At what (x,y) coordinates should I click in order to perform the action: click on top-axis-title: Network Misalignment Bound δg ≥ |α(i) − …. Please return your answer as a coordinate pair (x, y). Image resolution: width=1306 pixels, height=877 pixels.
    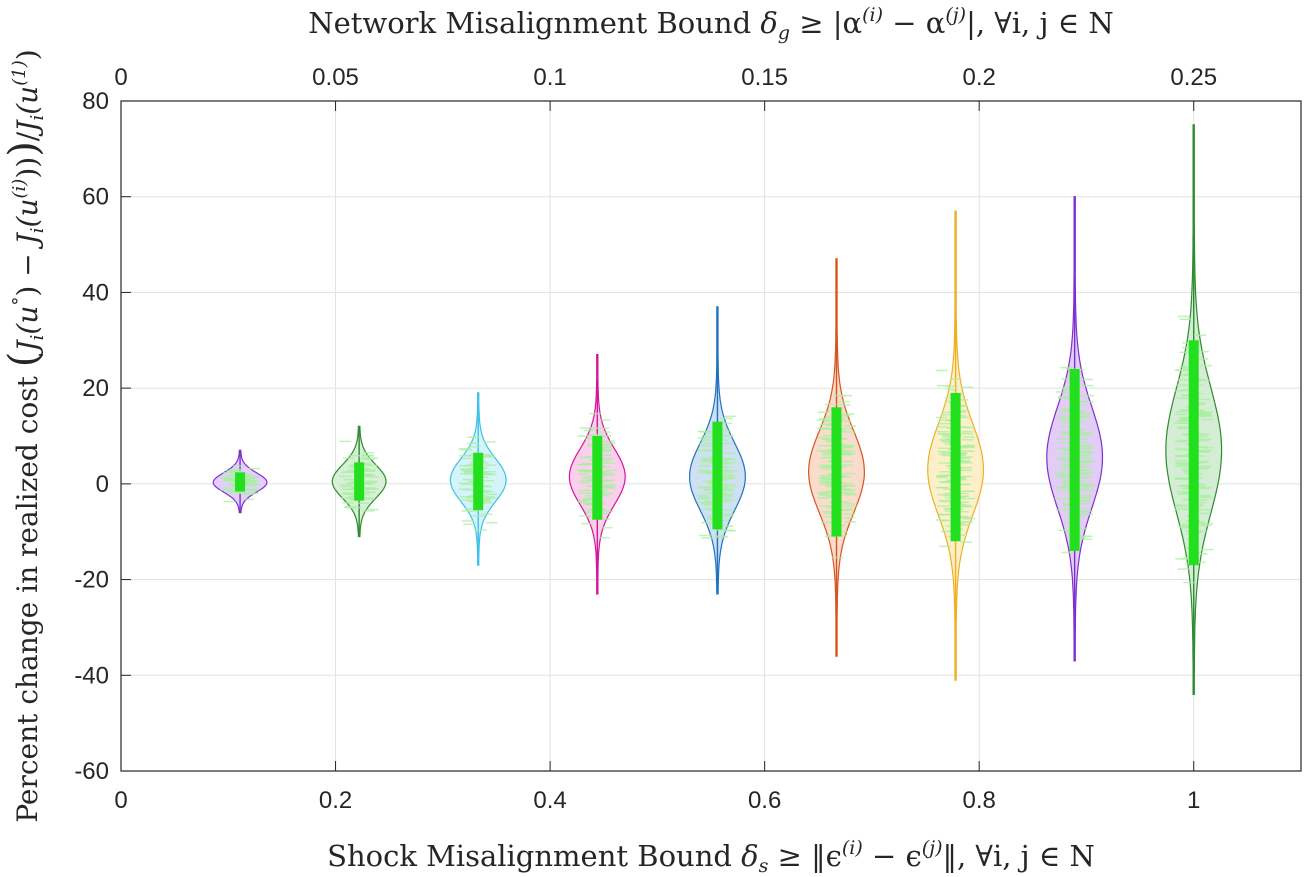
    Looking at the image, I should click on (711, 24).